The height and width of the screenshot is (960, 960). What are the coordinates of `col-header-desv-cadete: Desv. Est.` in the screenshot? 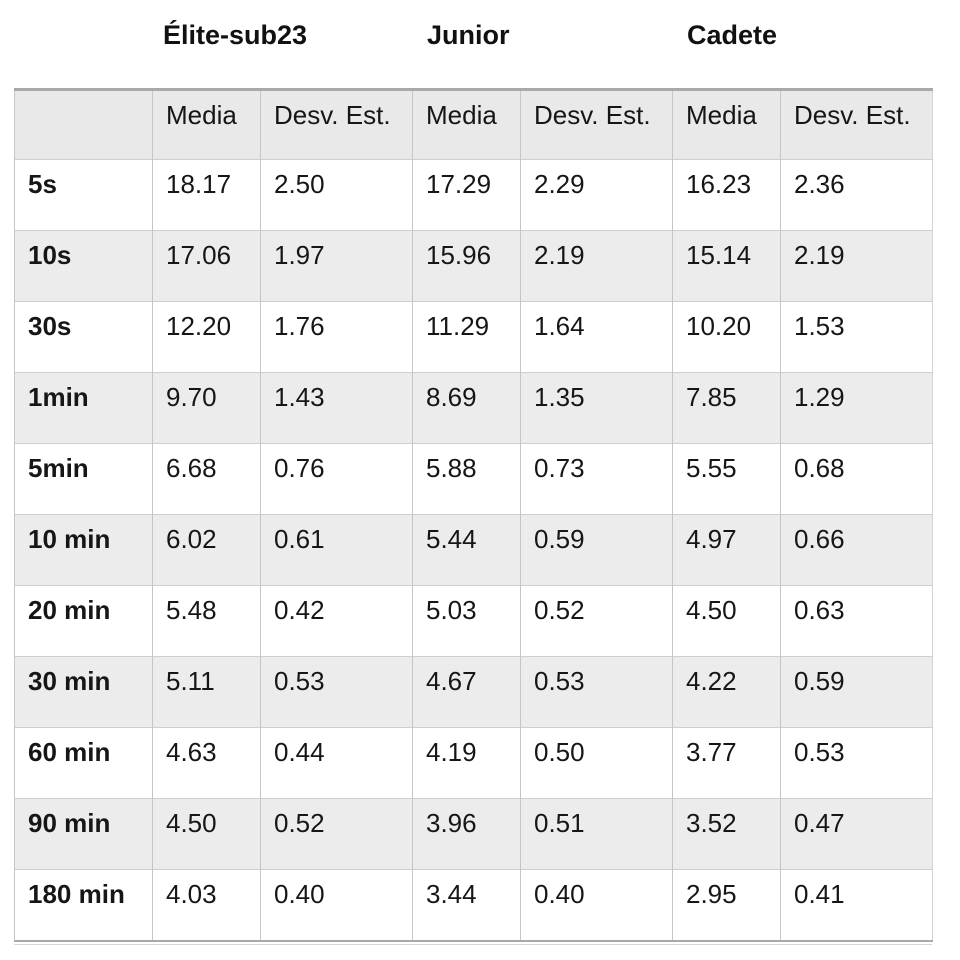 It's located at (856, 124).